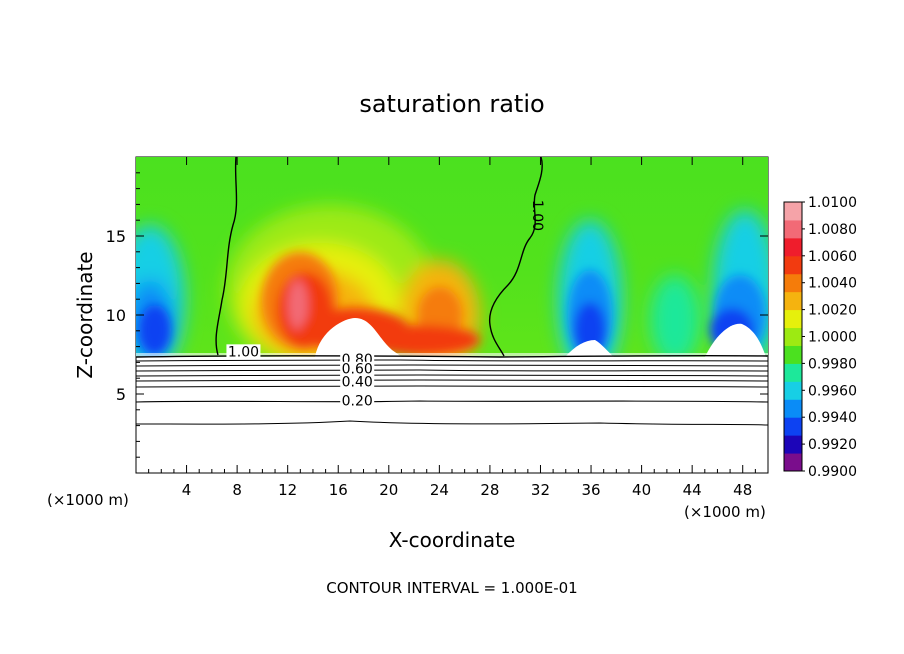  I want to click on x-tick-label: 24, so click(439, 490).